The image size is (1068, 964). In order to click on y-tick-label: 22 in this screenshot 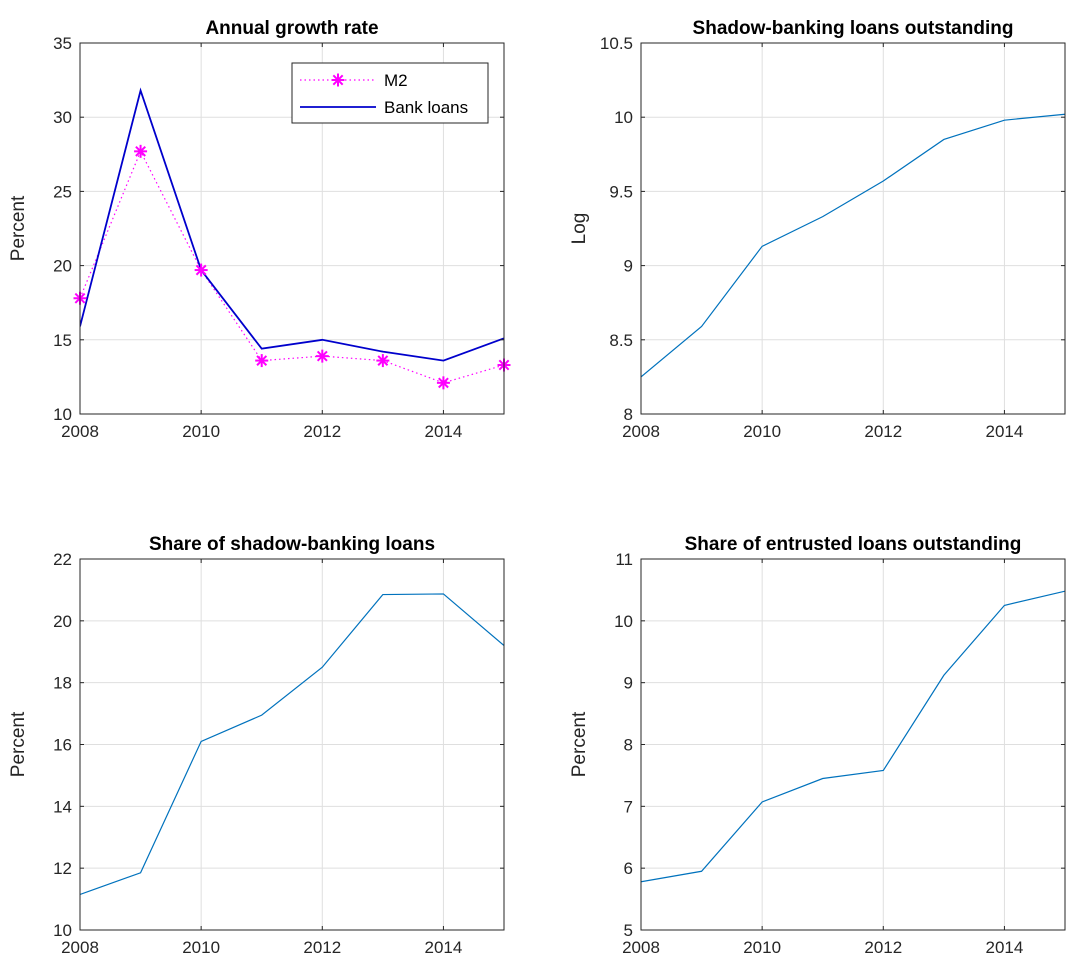, I will do `click(62, 559)`.